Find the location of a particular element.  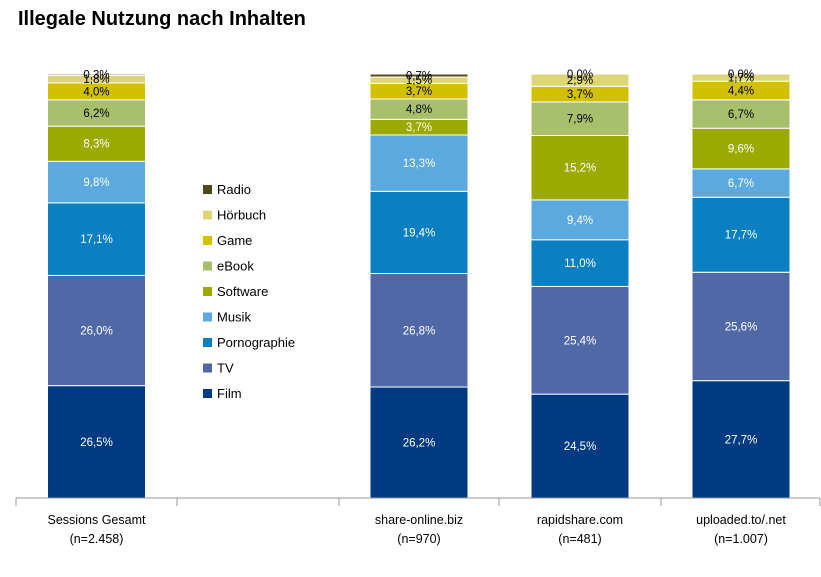

data-label-musik-0: 9,8% is located at coordinates (96, 183).